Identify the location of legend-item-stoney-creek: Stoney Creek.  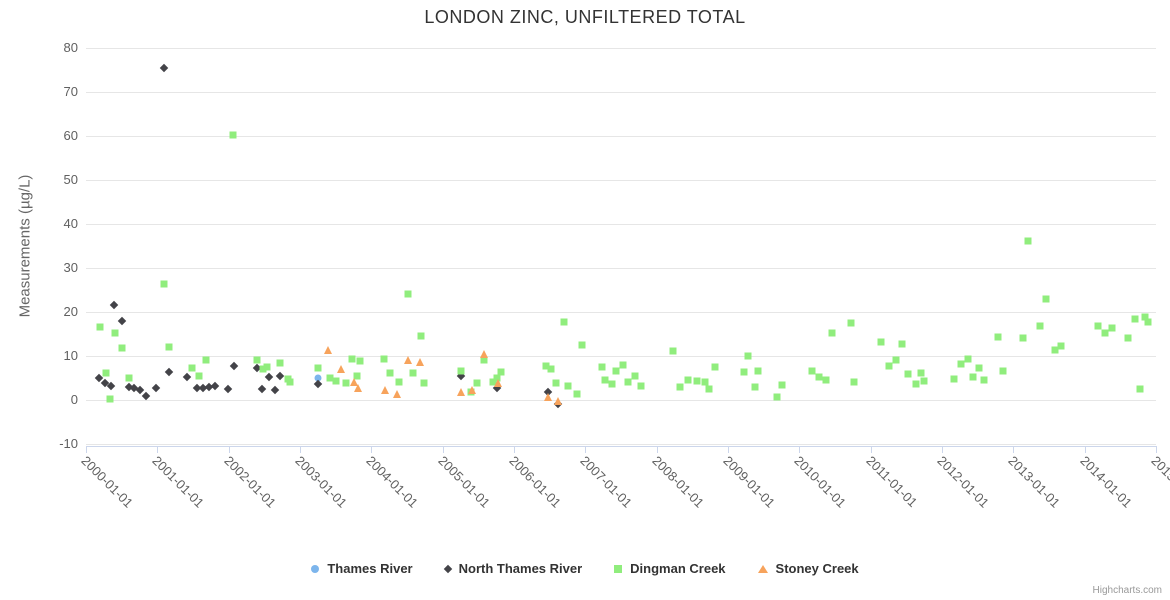
(808, 568).